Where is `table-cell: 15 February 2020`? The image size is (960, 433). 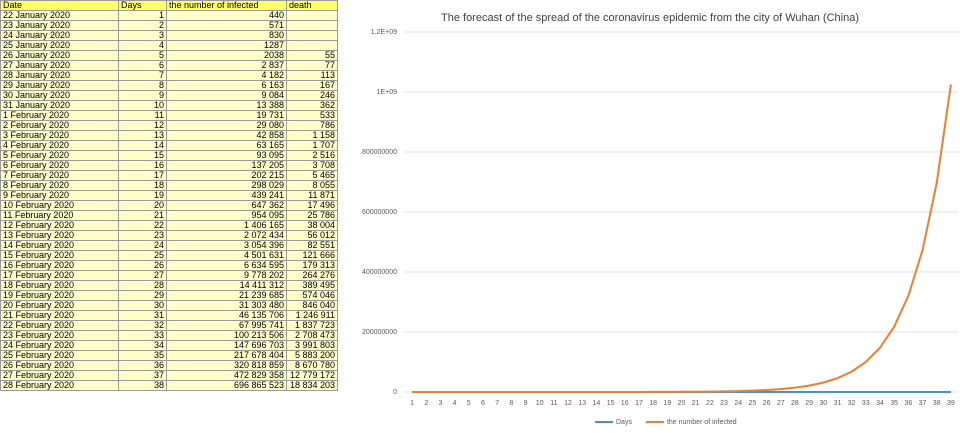
table-cell: 15 February 2020 is located at coordinates (59, 255).